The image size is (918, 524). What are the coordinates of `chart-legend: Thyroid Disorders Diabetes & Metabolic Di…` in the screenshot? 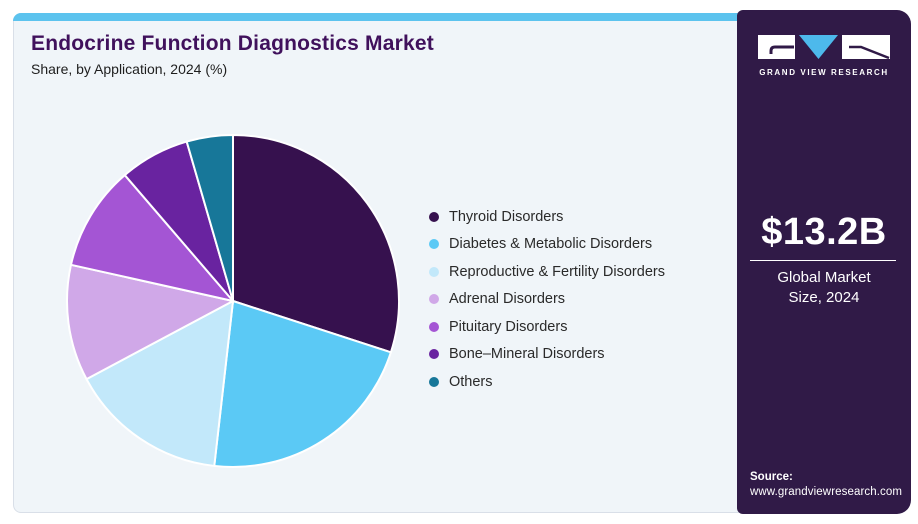 It's located at (547, 299).